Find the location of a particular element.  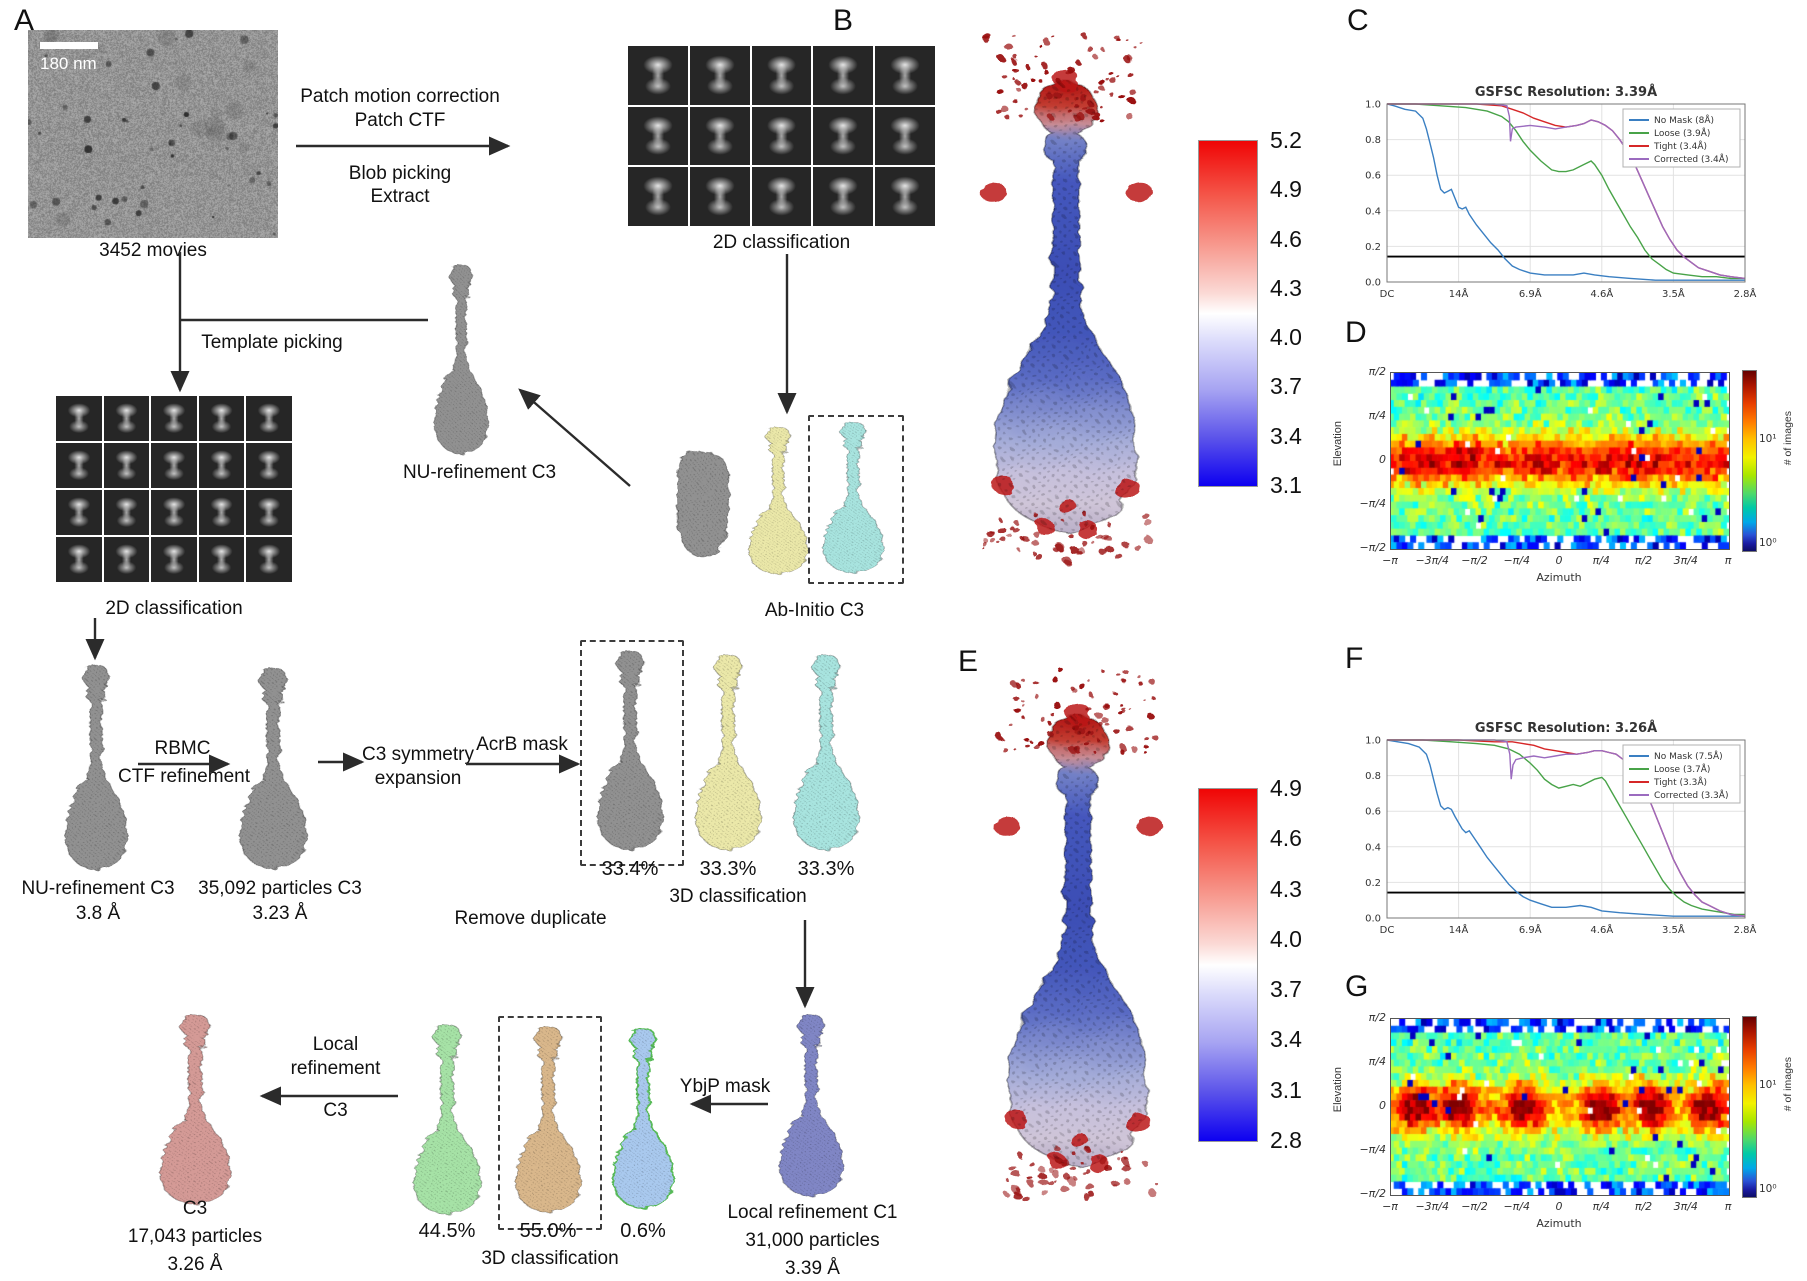

svg-text: 6.9Å is located at coordinates (1530, 929).